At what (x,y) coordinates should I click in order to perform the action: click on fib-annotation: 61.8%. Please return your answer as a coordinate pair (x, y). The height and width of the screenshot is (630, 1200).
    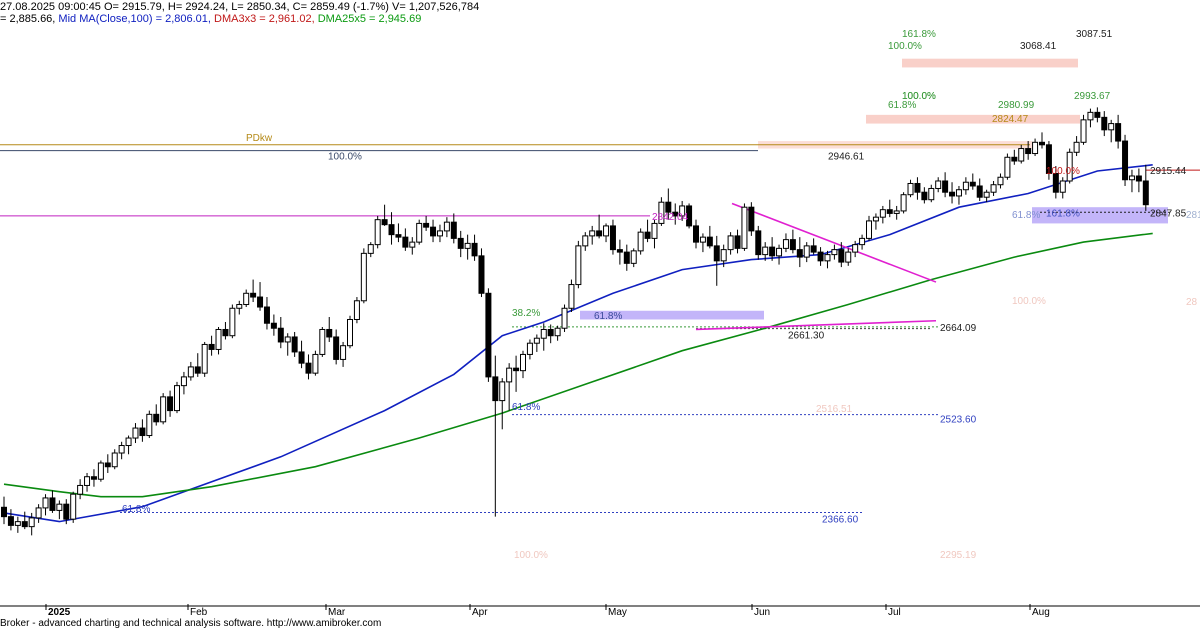
    Looking at the image, I should click on (608, 316).